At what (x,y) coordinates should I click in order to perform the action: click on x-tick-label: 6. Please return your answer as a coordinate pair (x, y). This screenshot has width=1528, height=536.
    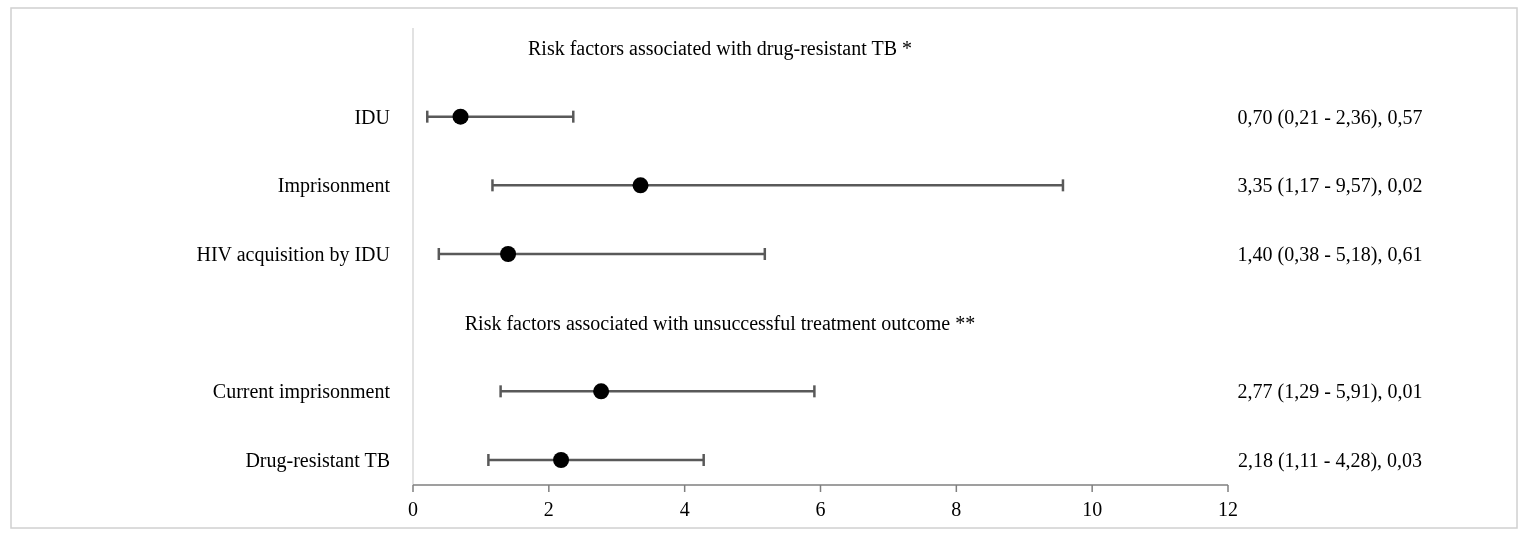
    Looking at the image, I should click on (820, 509).